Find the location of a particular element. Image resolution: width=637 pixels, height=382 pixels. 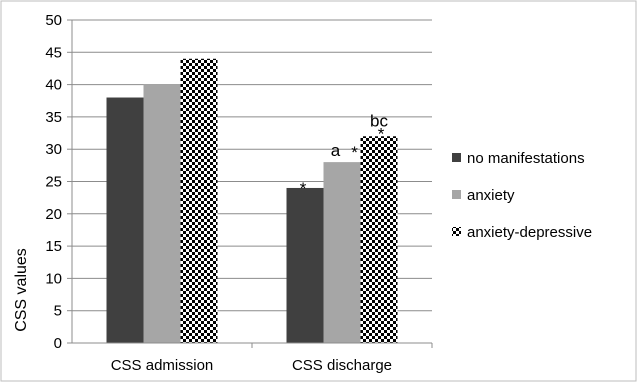

y-tick-labels: 0 5 10 15 20 25 30 35 40 45 50 is located at coordinates (53, 182).